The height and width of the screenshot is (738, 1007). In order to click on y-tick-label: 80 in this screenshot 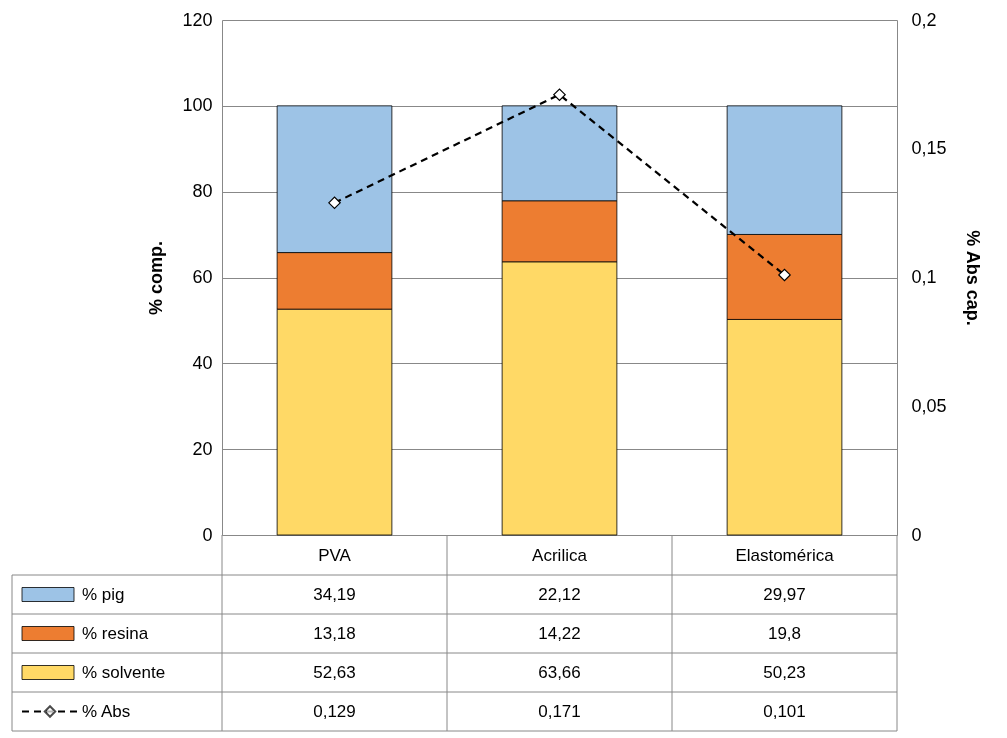, I will do `click(202, 191)`.